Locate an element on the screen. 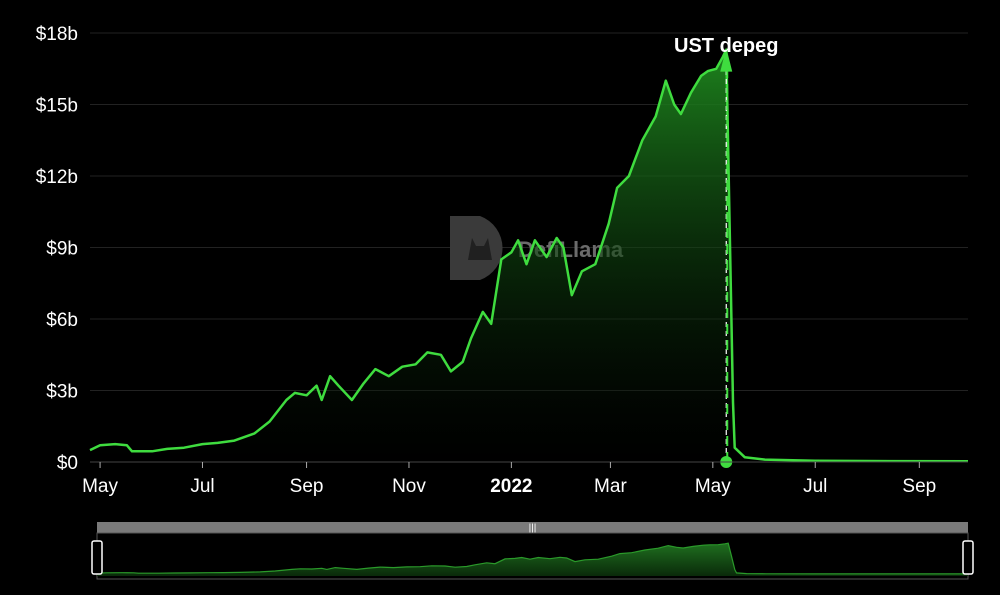 This screenshot has width=1000, height=595. y-tick-label: $12b is located at coordinates (57, 177).